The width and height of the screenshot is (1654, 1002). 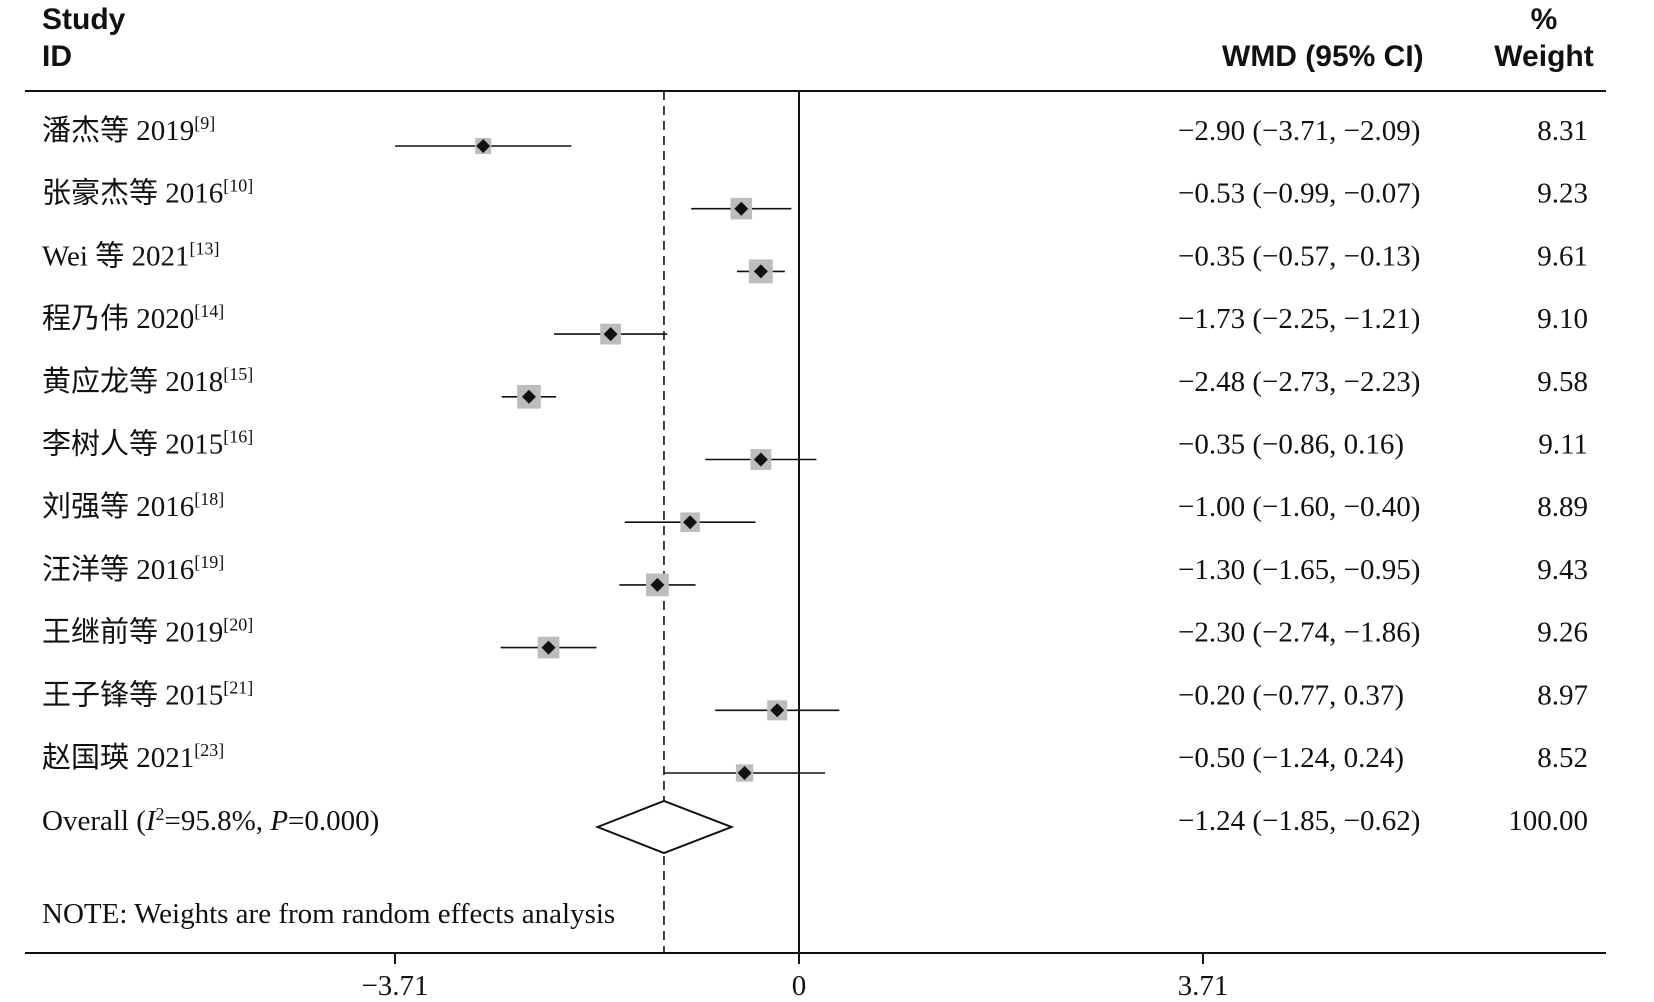 What do you see at coordinates (147, 444) in the screenshot?
I see `study-label: 李树人等 2015[16]` at bounding box center [147, 444].